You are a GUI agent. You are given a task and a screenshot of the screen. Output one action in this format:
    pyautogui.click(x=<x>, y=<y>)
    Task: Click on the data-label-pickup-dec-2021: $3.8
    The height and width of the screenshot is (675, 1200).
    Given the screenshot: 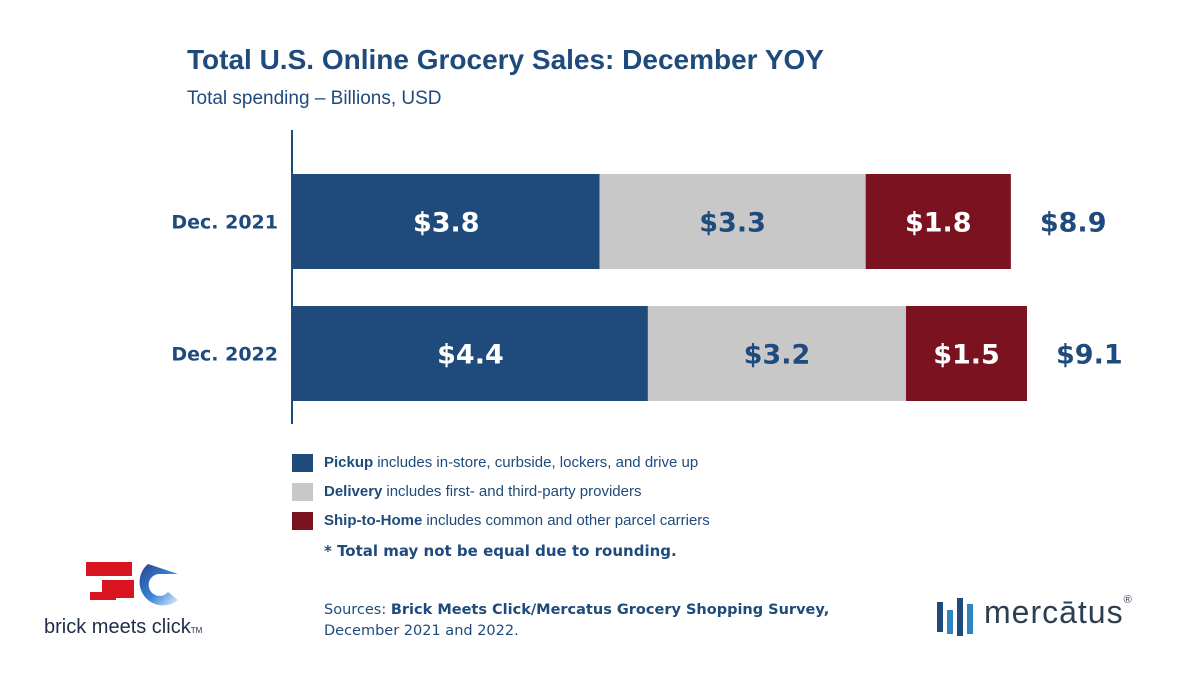 What is the action you would take?
    pyautogui.click(x=446, y=223)
    